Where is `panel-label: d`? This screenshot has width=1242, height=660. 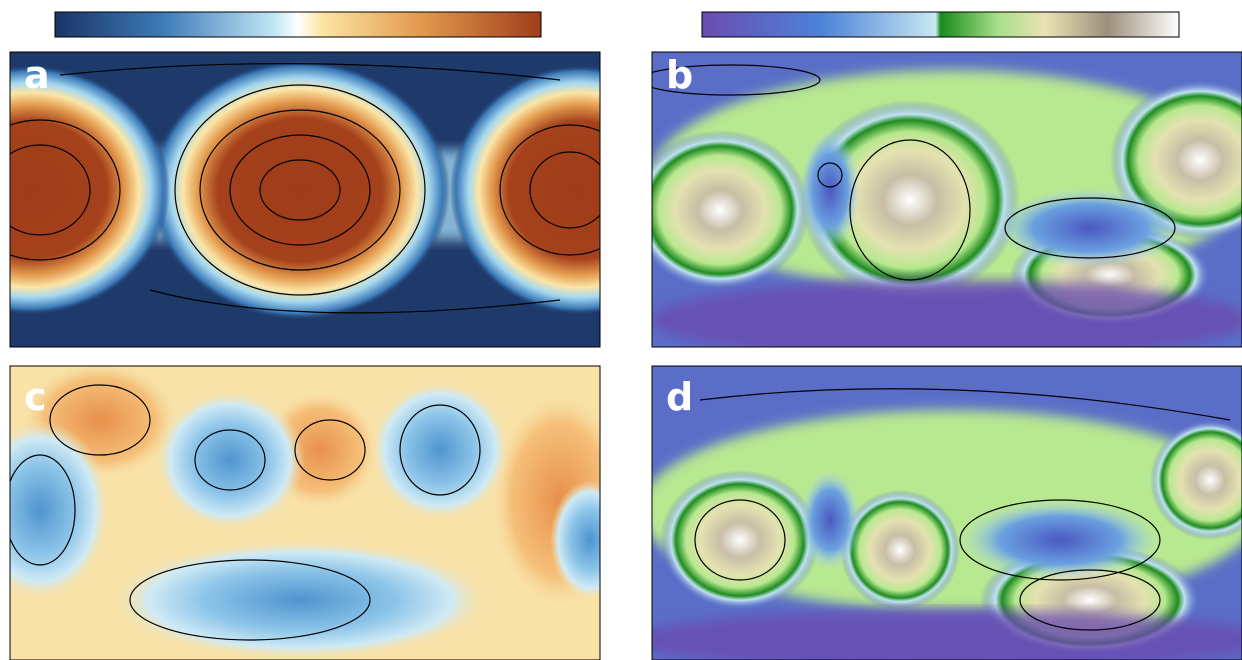 panel-label: d is located at coordinates (679, 397).